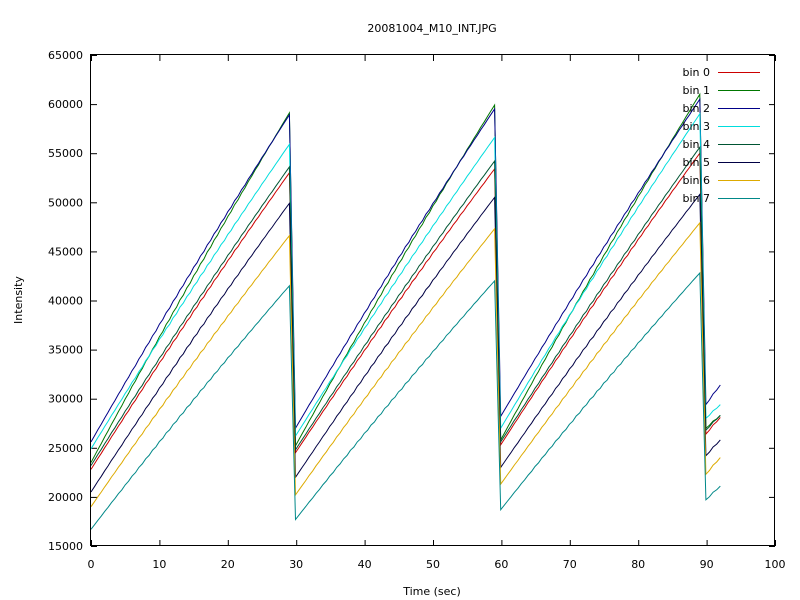  Describe the element at coordinates (65, 251) in the screenshot. I see `y-tick-label: 45000` at that location.